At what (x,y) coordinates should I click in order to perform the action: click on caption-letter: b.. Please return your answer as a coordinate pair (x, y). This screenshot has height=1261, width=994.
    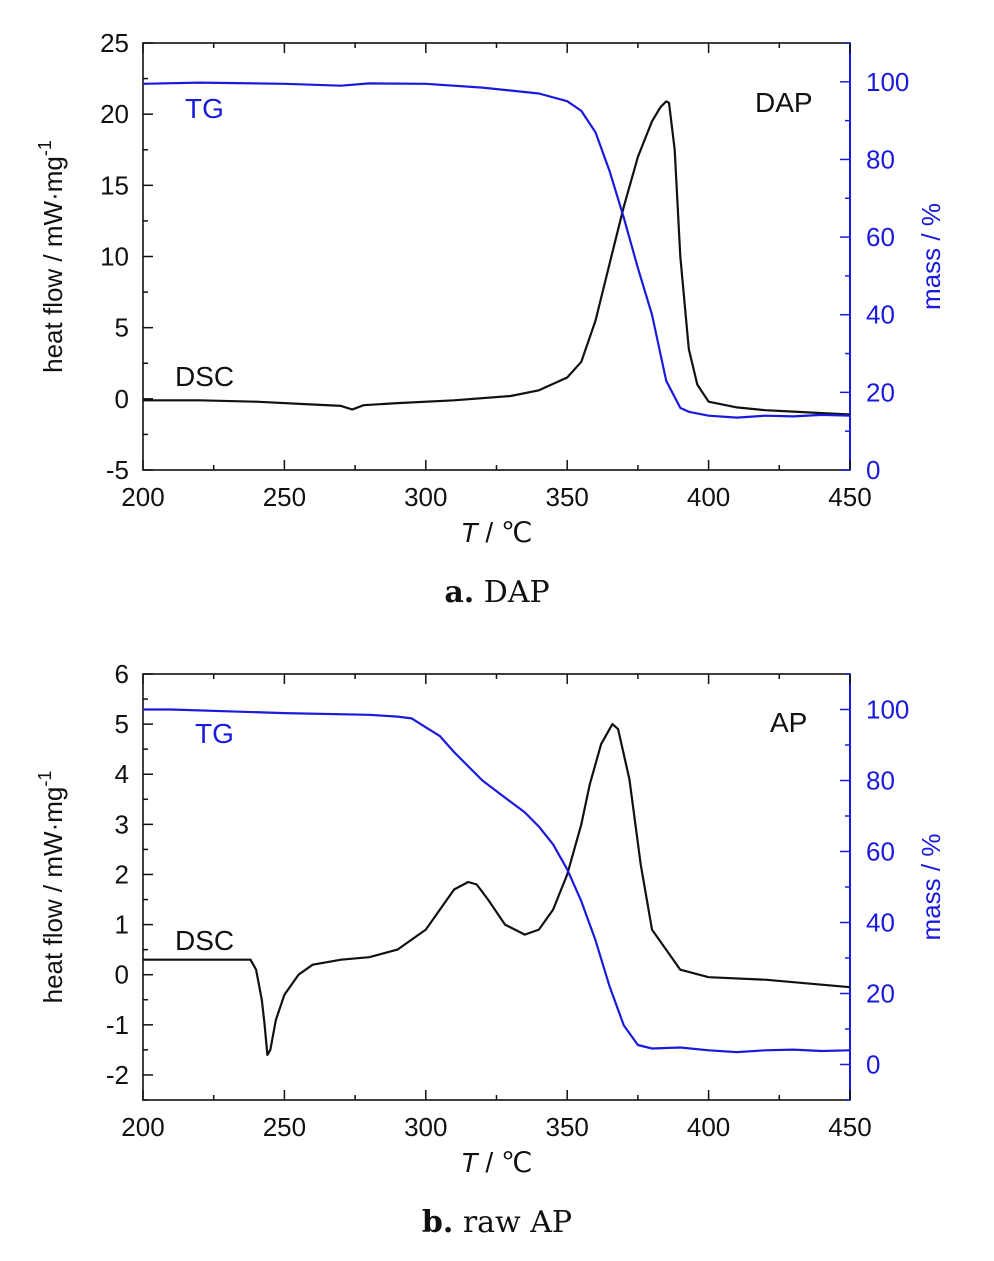
    Looking at the image, I should click on (437, 1222).